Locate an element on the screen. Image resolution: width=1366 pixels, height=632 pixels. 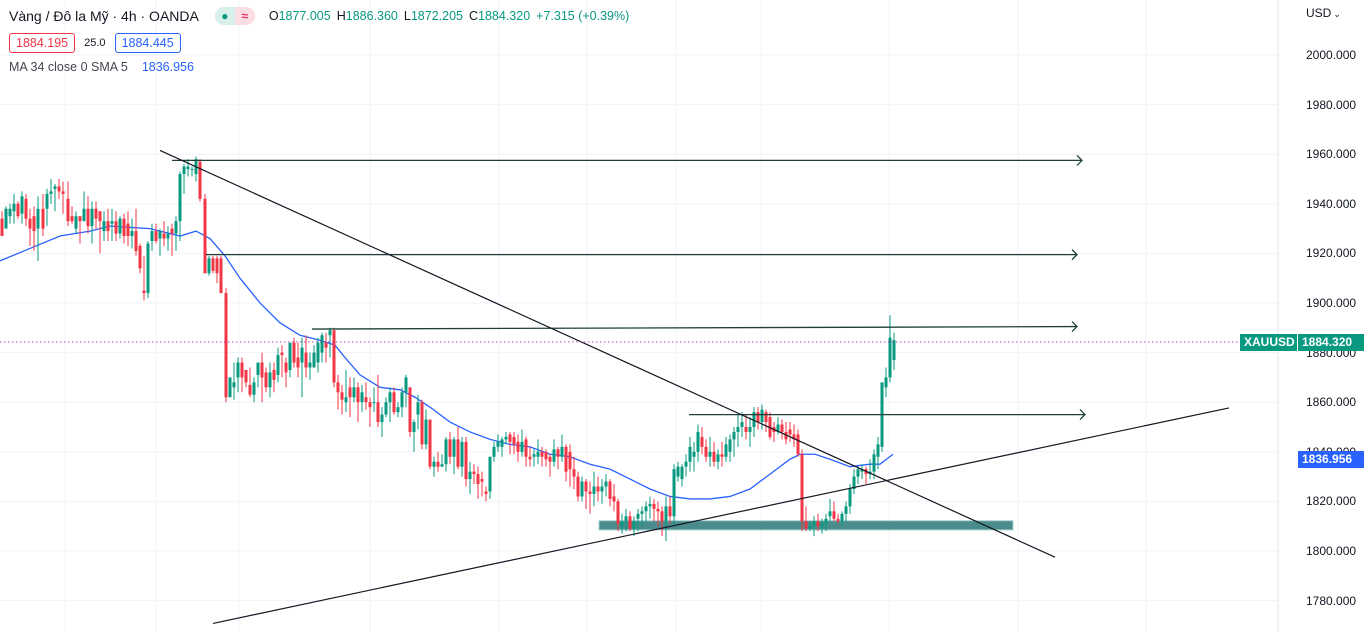
horizontal-ray is located at coordinates (694, 327).